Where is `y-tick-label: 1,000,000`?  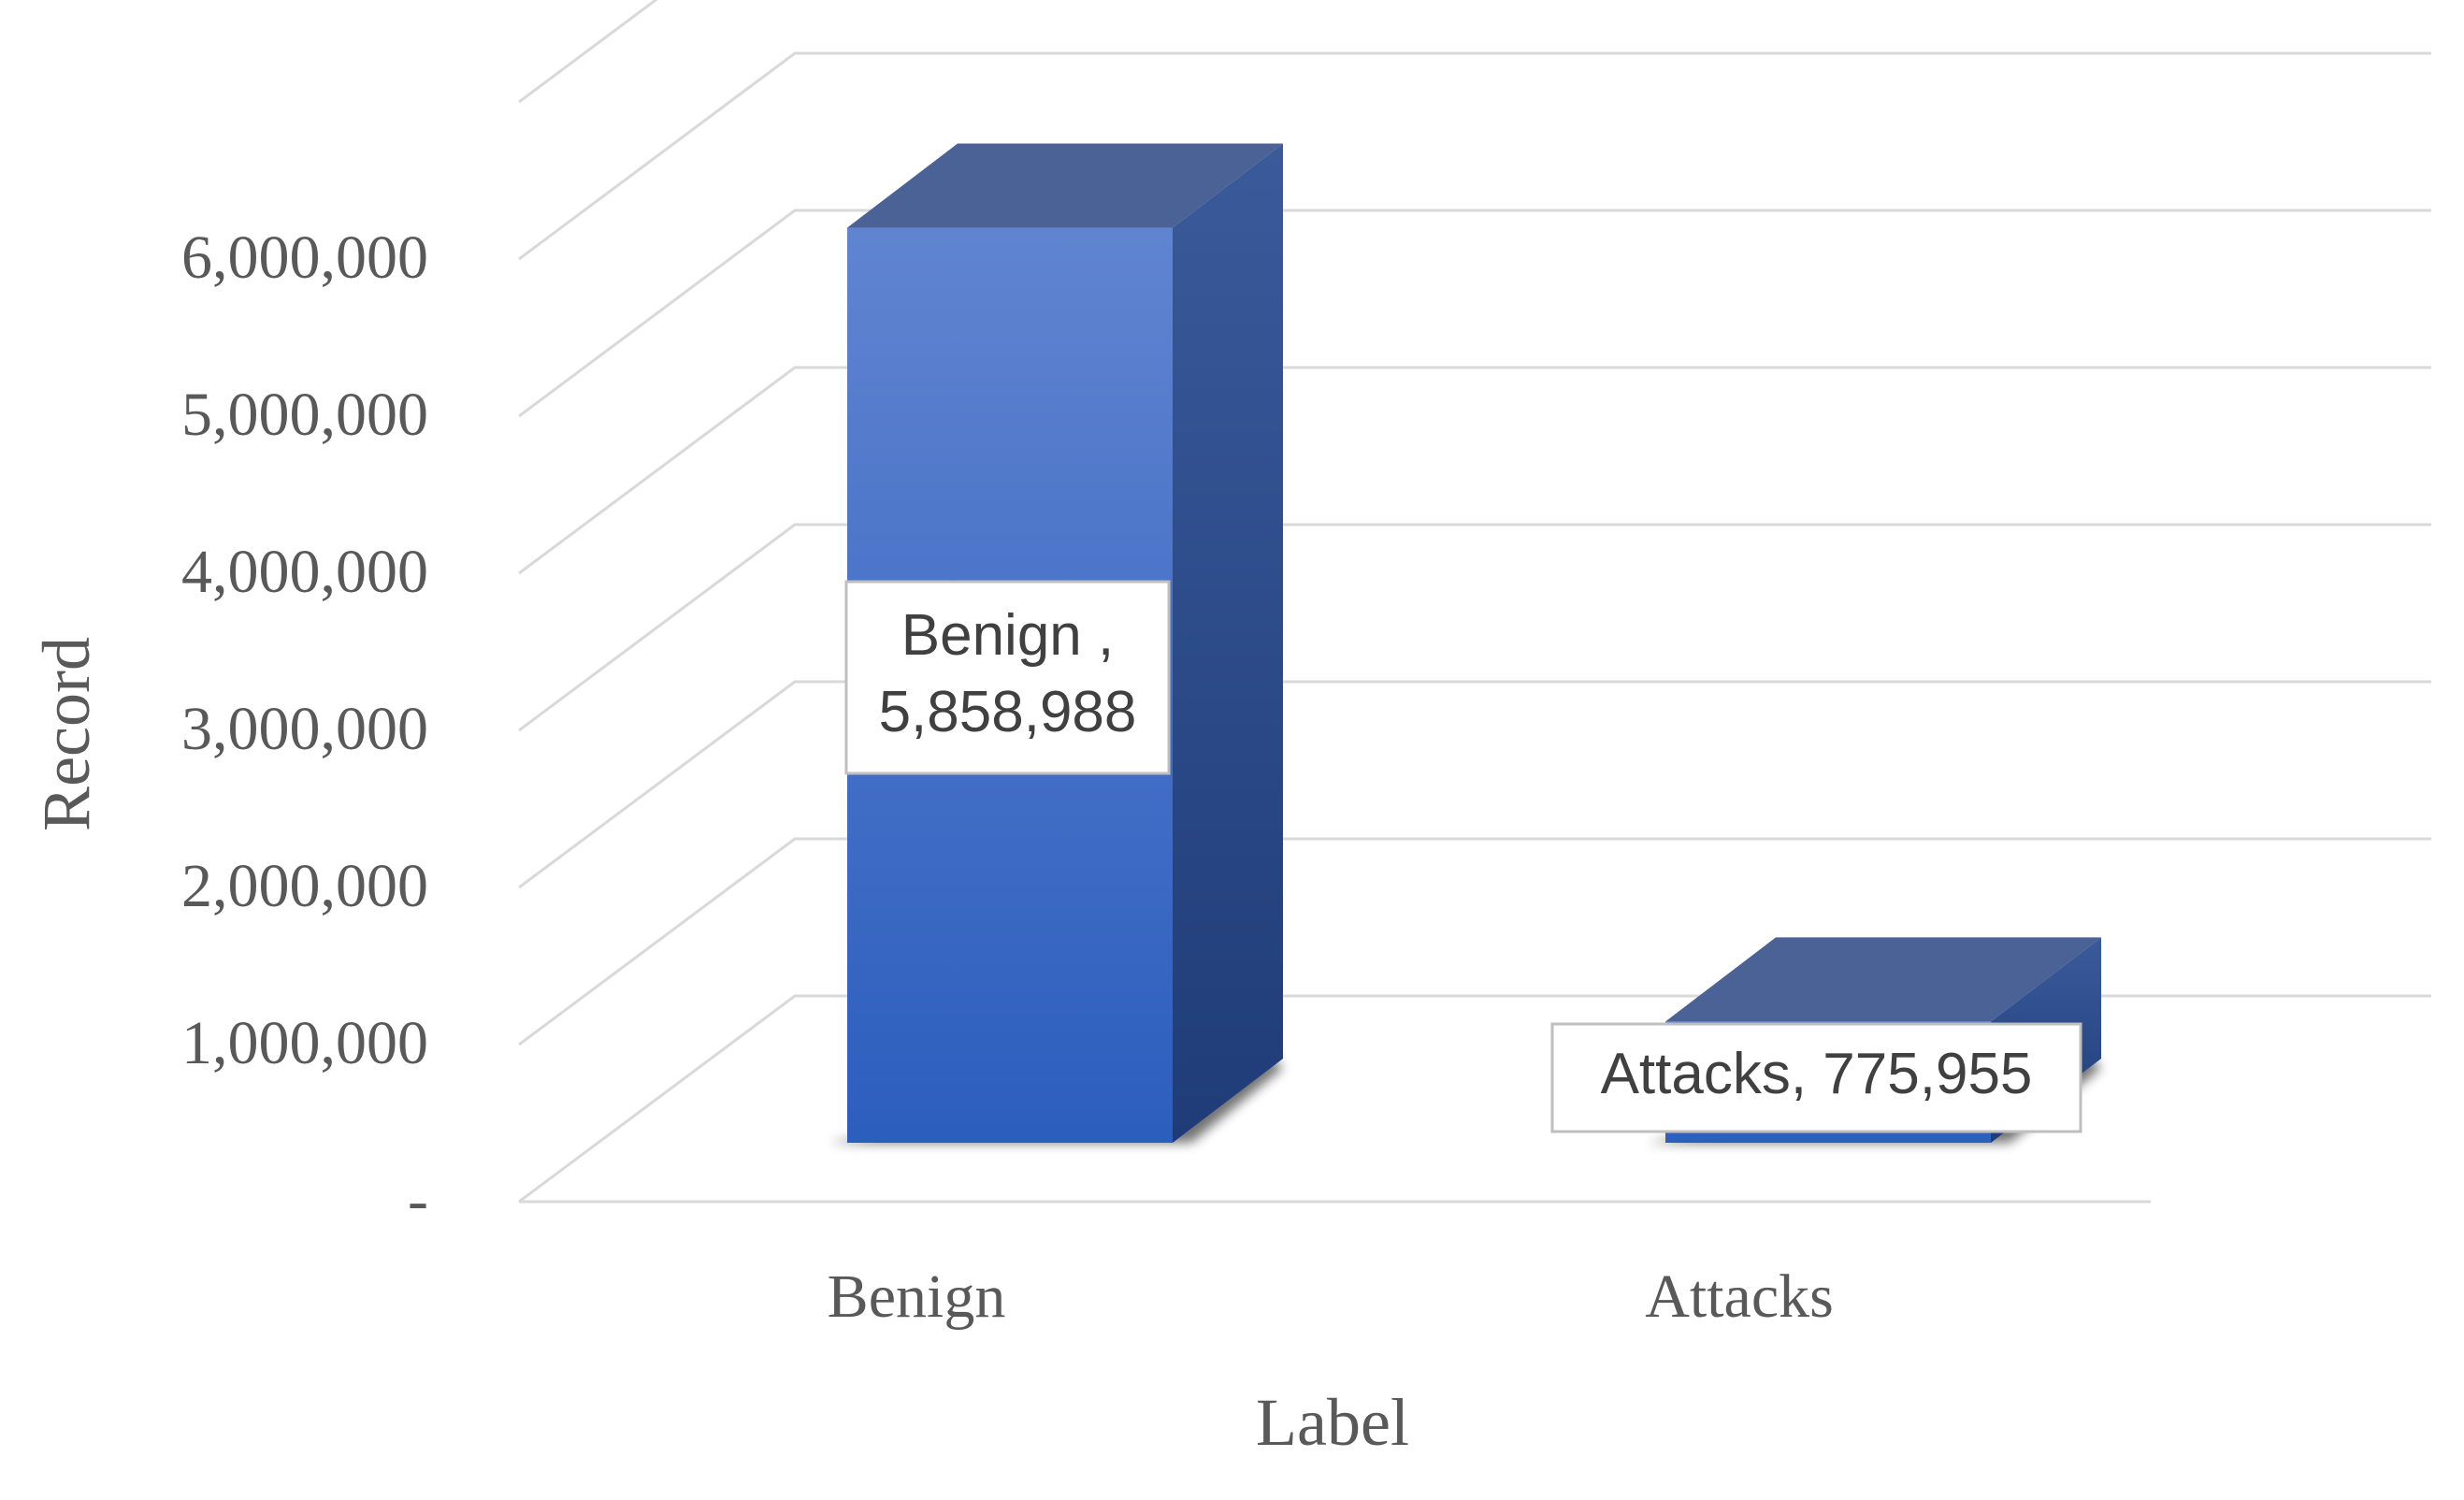
y-tick-label: 1,000,000 is located at coordinates (304, 1043).